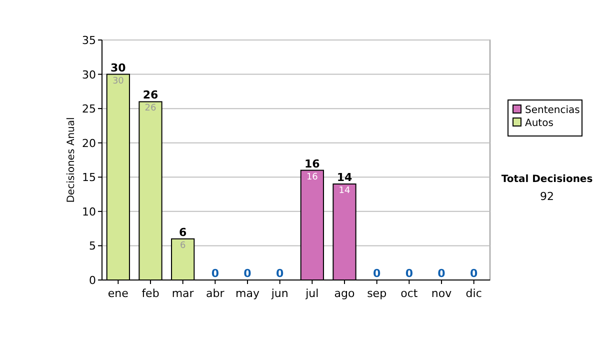 The width and height of the screenshot is (600, 340). What do you see at coordinates (183, 232) in the screenshot?
I see `total-label: 6` at bounding box center [183, 232].